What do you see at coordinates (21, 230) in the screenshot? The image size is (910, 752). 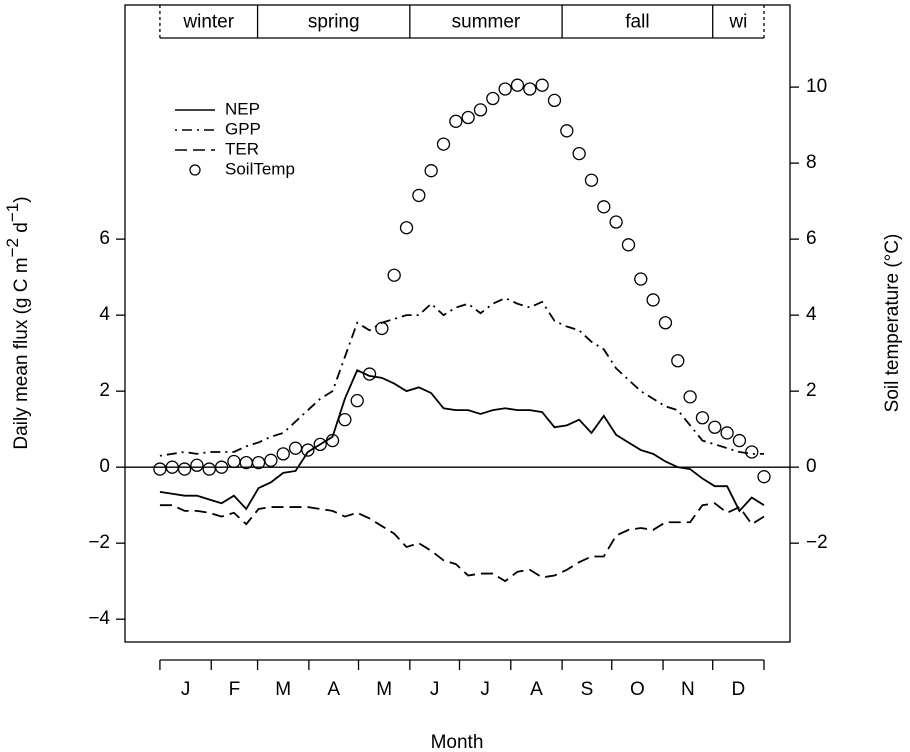 I see `y-title-part: d` at bounding box center [21, 230].